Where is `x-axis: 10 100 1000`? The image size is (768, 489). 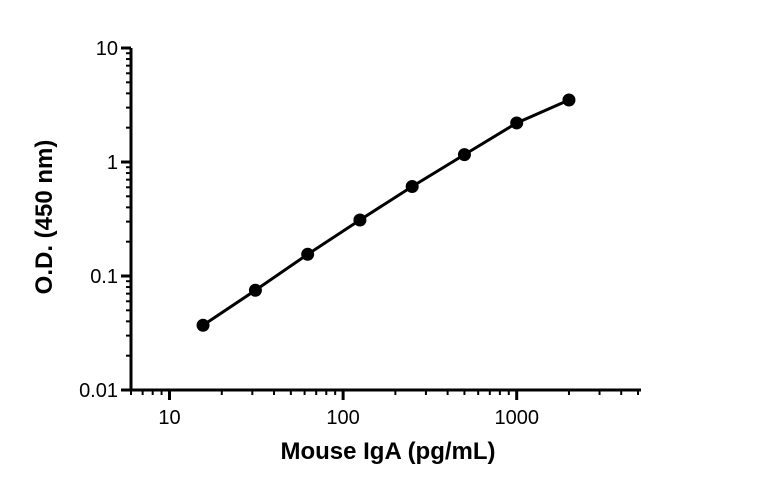
x-axis: 10 100 1000 is located at coordinates (385, 408).